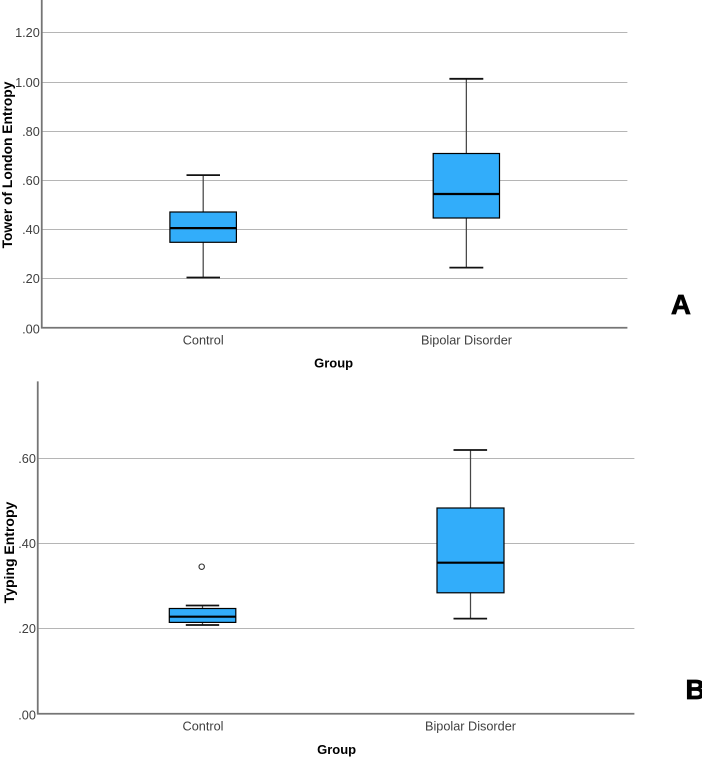 This screenshot has height=758, width=702. I want to click on svg-text: A, so click(681, 304).